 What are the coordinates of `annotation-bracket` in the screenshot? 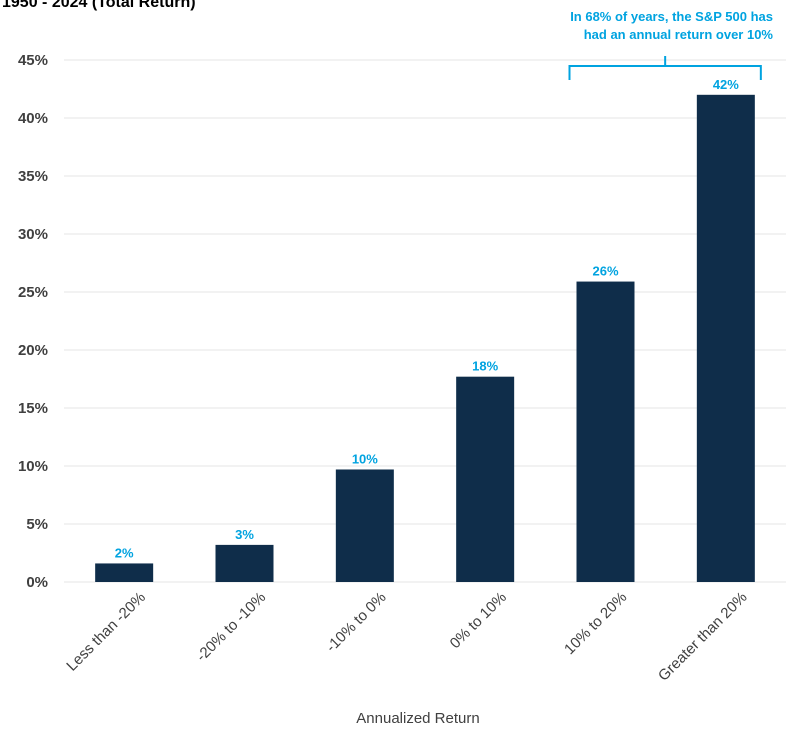 It's located at (665, 68).